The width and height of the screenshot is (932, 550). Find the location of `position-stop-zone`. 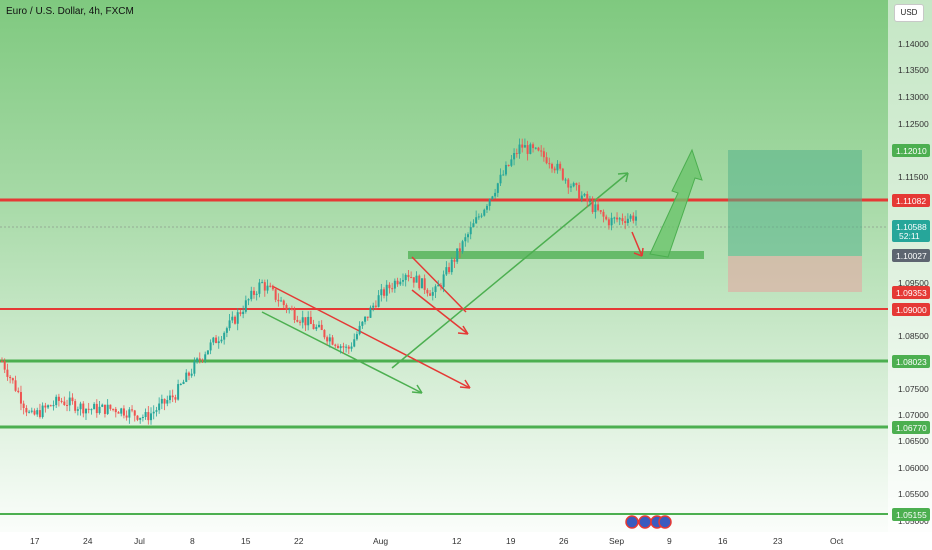

position-stop-zone is located at coordinates (795, 274).